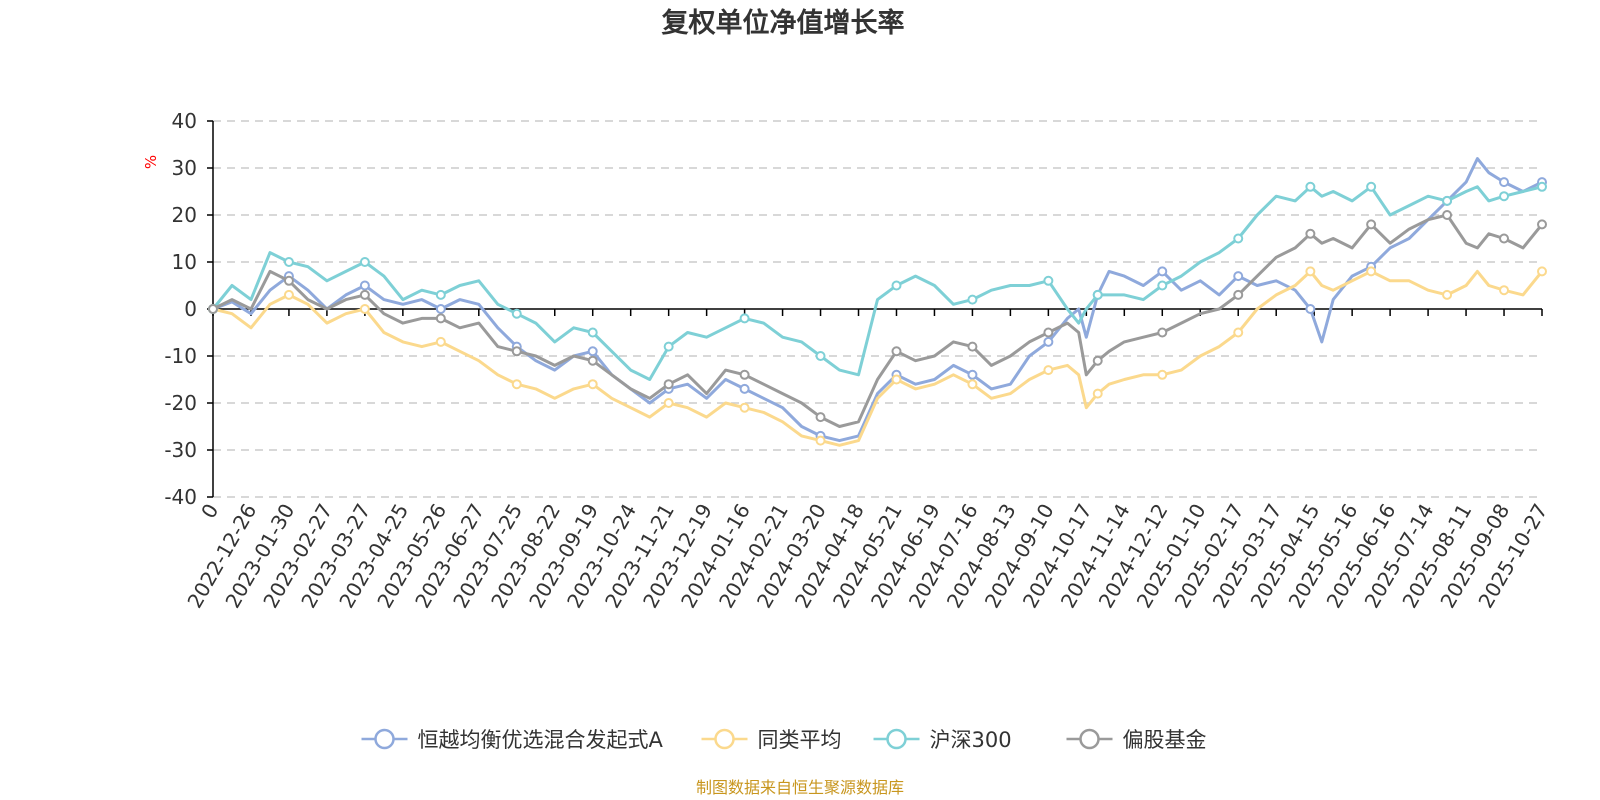 This screenshot has height=800, width=1600. What do you see at coordinates (180, 356) in the screenshot?
I see `y-tick-label: -10` at bounding box center [180, 356].